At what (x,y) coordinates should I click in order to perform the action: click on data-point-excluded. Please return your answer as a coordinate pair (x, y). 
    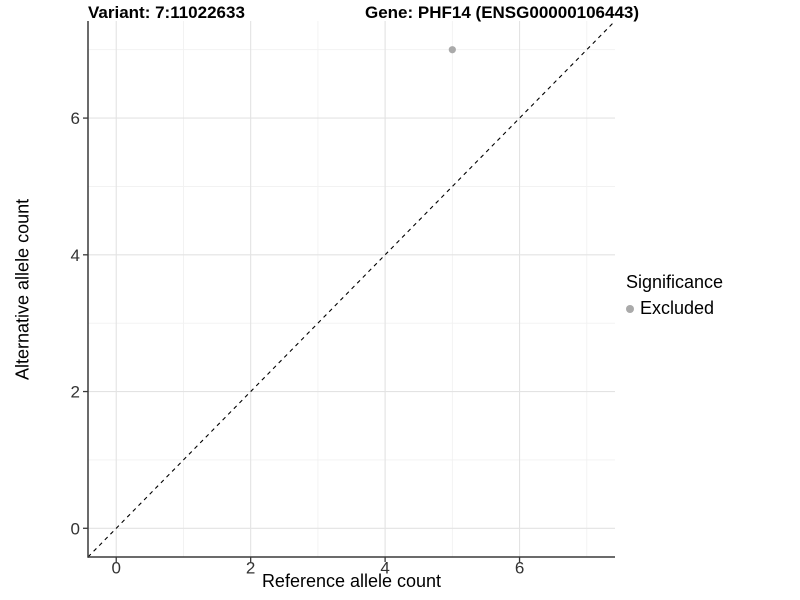
    Looking at the image, I should click on (452, 50).